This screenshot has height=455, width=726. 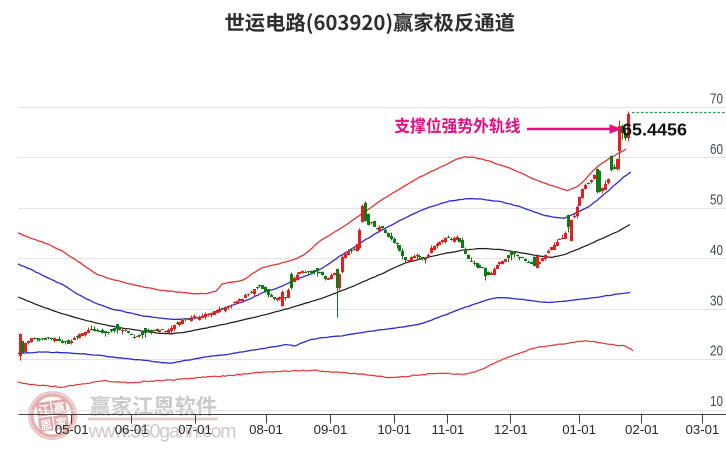 What do you see at coordinates (394, 429) in the screenshot?
I see `svg-text: 10-01` at bounding box center [394, 429].